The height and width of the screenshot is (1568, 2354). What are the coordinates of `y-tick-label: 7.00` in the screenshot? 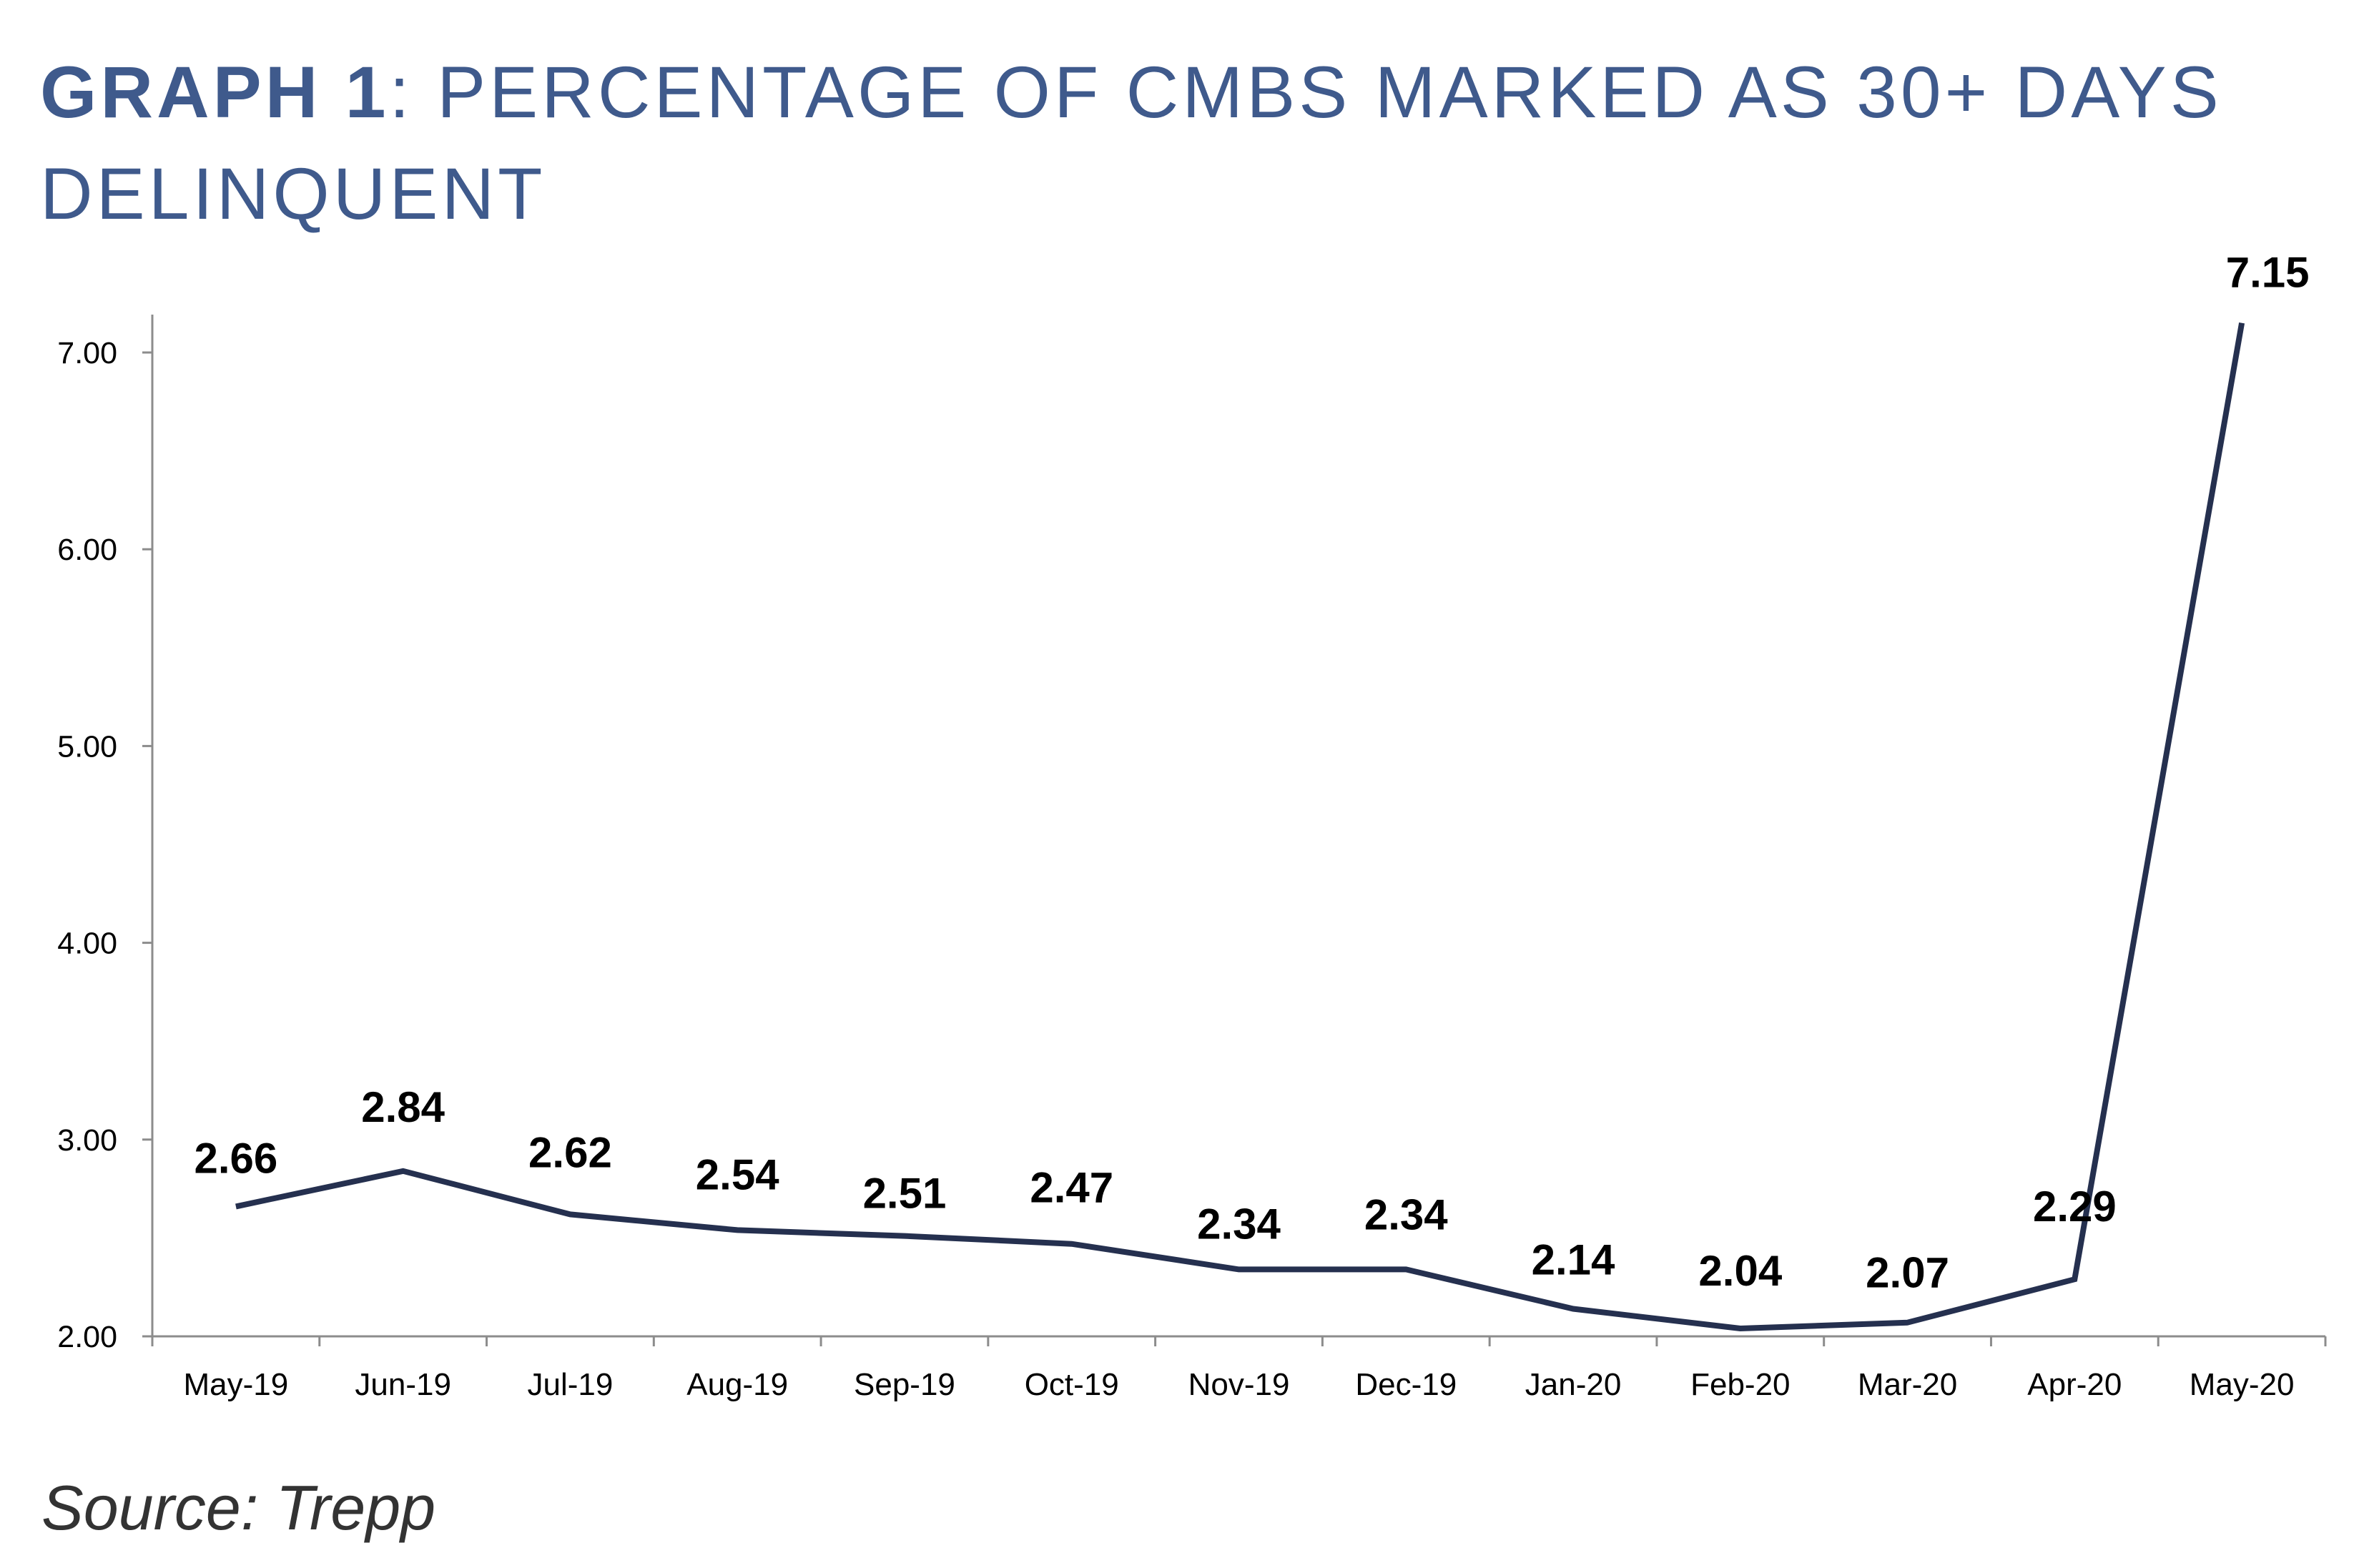 It's located at (87, 353).